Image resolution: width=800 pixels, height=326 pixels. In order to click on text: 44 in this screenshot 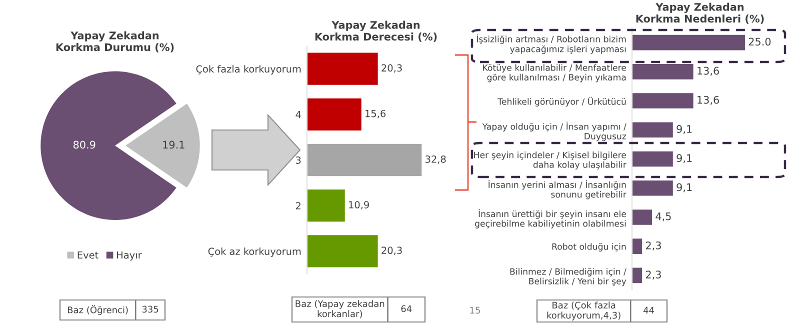, I will do `click(649, 310)`.